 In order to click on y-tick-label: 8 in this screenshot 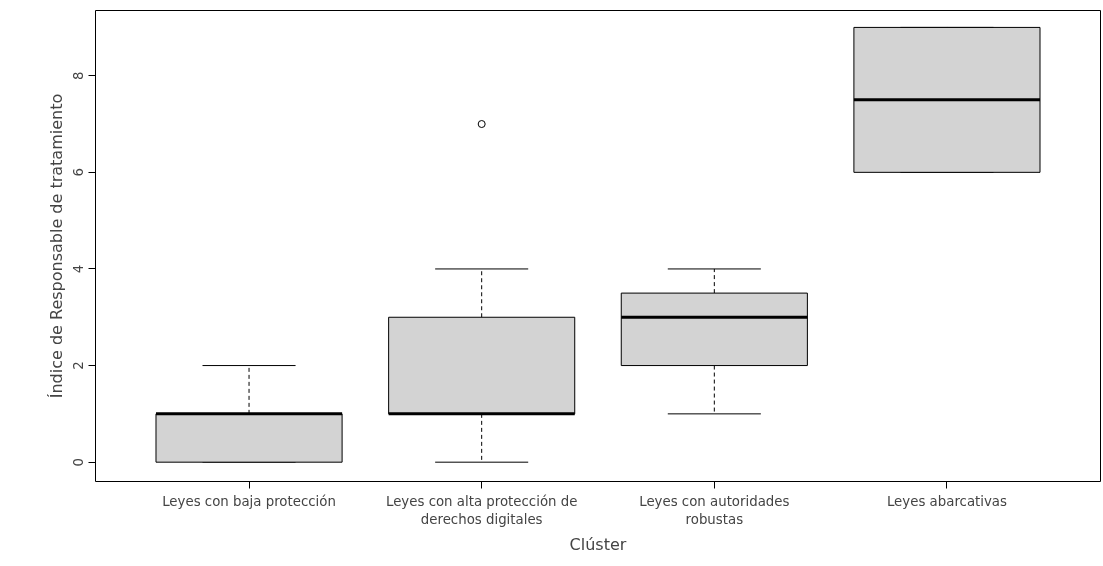, I will do `click(79, 75)`.